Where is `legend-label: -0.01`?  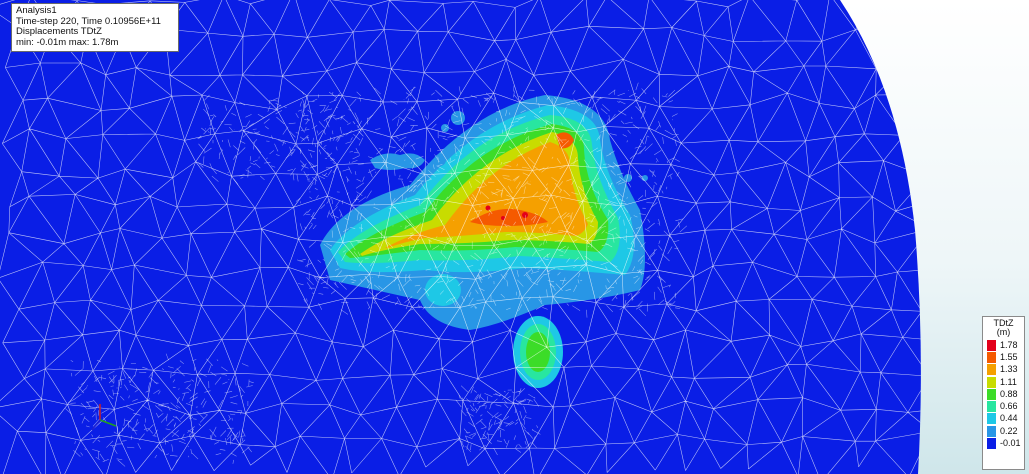 legend-label: -0.01 is located at coordinates (1010, 443).